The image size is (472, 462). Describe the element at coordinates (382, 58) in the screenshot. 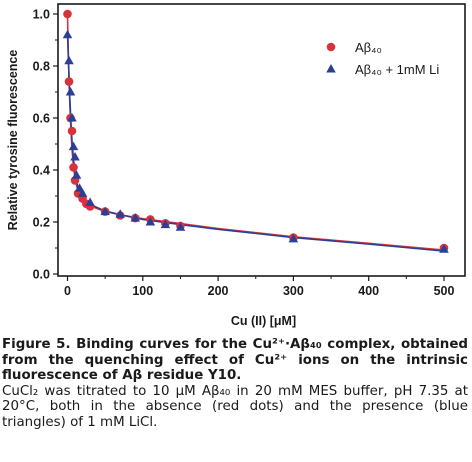

I see `legend: Aβ₄₀ Aβ₄₀ + 1mM Li` at that location.